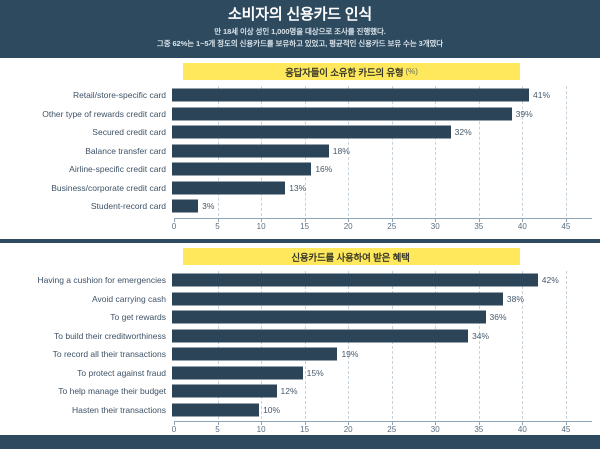 This screenshot has width=600, height=449. I want to click on bar-row: To get rewards 36%, so click(300, 317).